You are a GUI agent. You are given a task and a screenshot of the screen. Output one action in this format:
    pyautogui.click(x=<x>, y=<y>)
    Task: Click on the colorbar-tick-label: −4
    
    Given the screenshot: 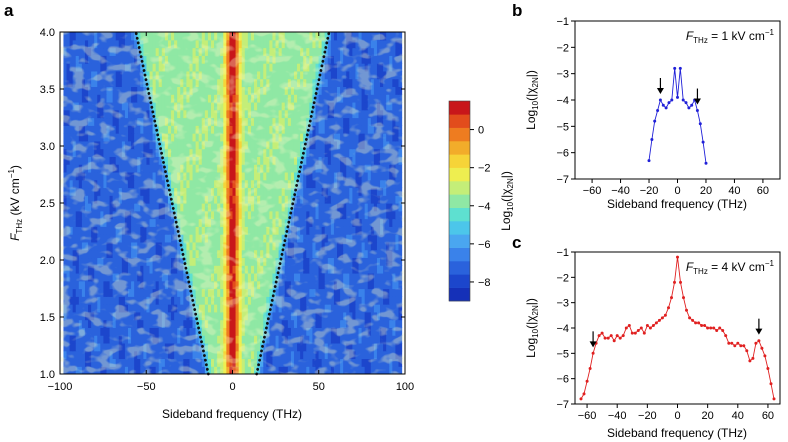 What is the action you would take?
    pyautogui.click(x=484, y=207)
    